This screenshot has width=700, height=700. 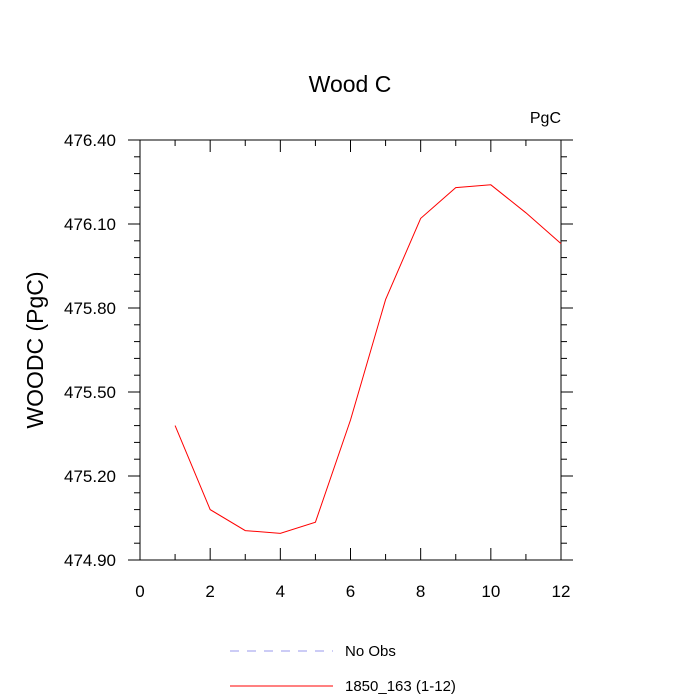 What do you see at coordinates (90, 224) in the screenshot?
I see `y-tick-label: 476.10` at bounding box center [90, 224].